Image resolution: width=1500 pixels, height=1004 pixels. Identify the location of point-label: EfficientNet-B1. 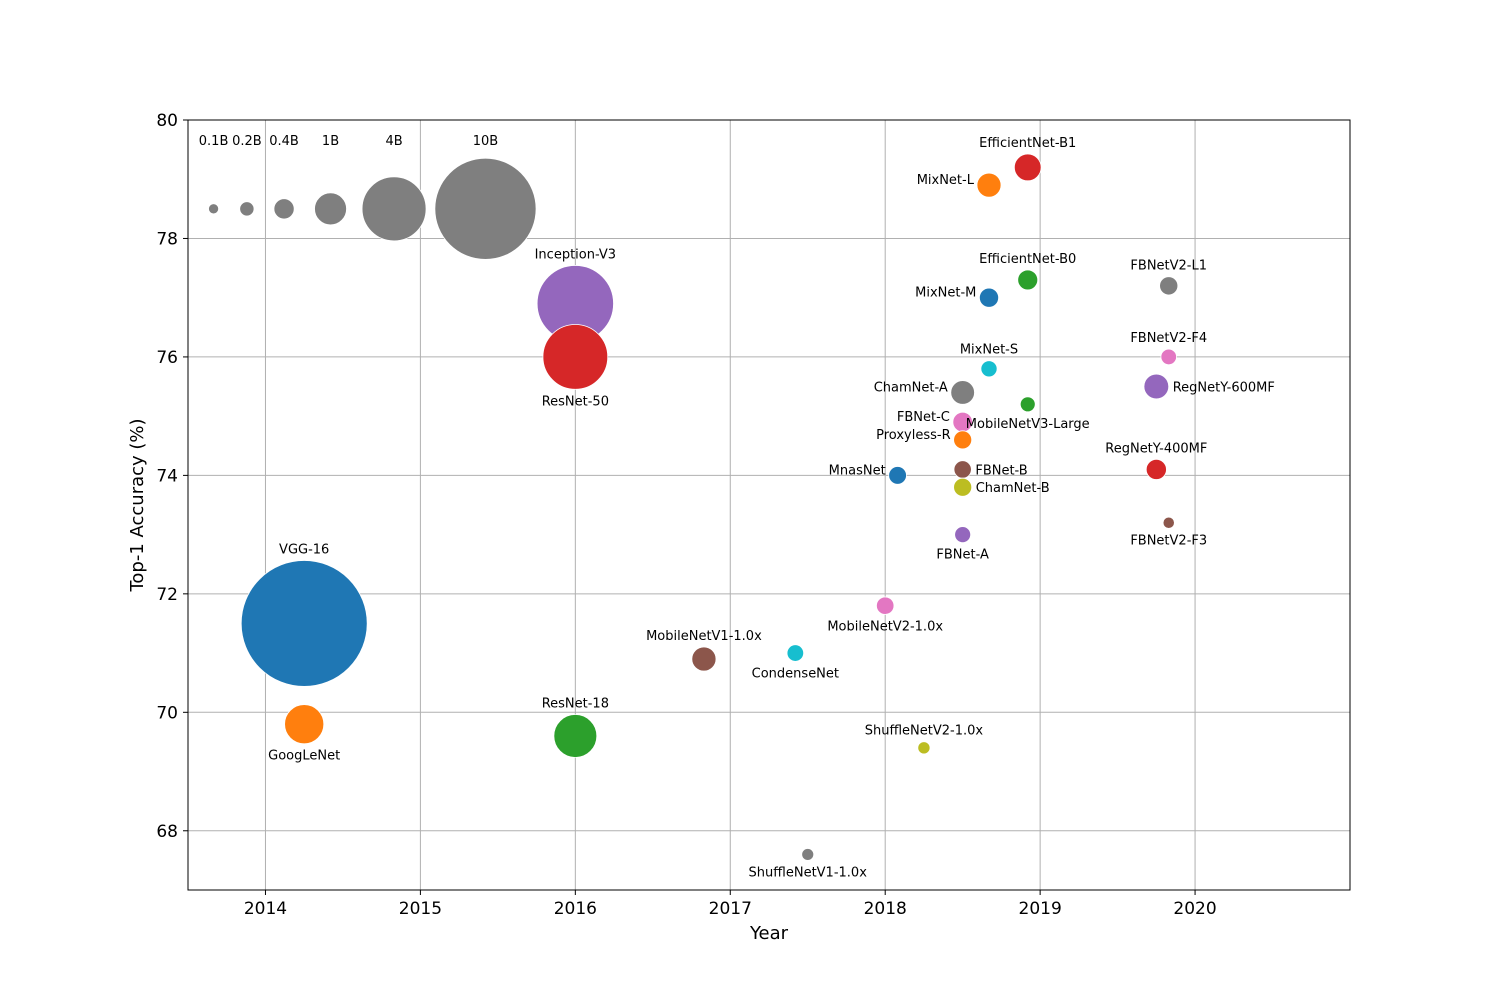
(1027, 143).